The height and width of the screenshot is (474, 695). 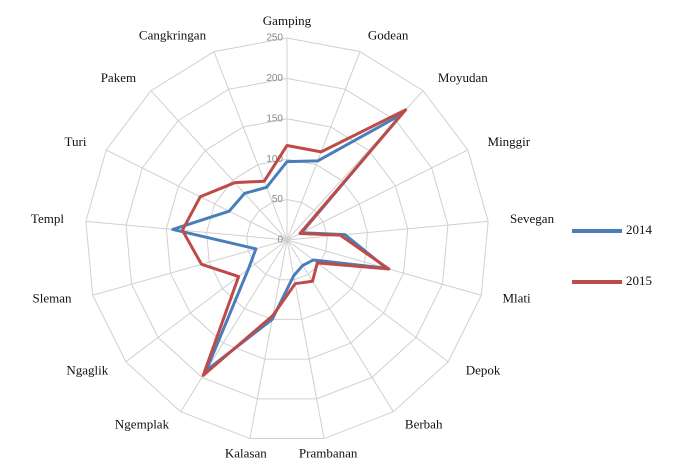 What do you see at coordinates (280, 240) in the screenshot?
I see `y-tick-label: 0` at bounding box center [280, 240].